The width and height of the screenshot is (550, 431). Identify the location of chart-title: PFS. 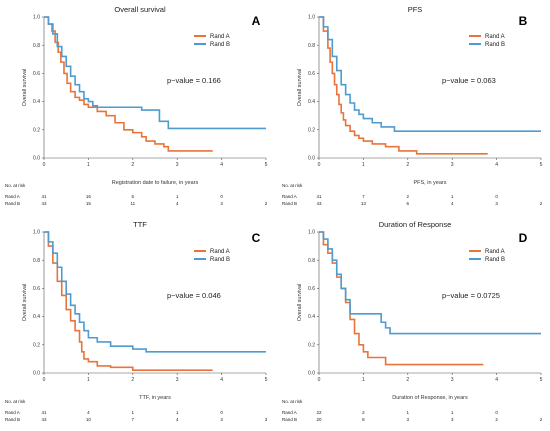
(415, 9).